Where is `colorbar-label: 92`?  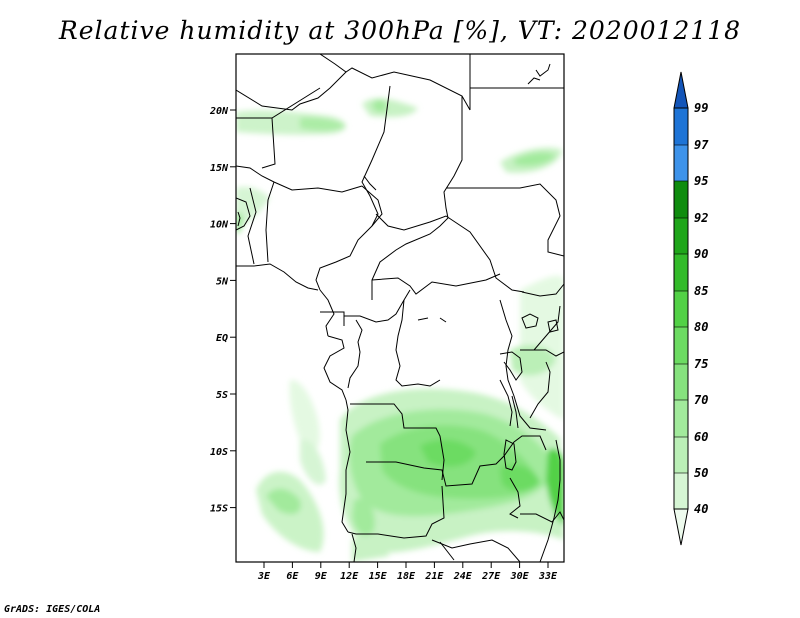
colorbar-label: 92 is located at coordinates (701, 218).